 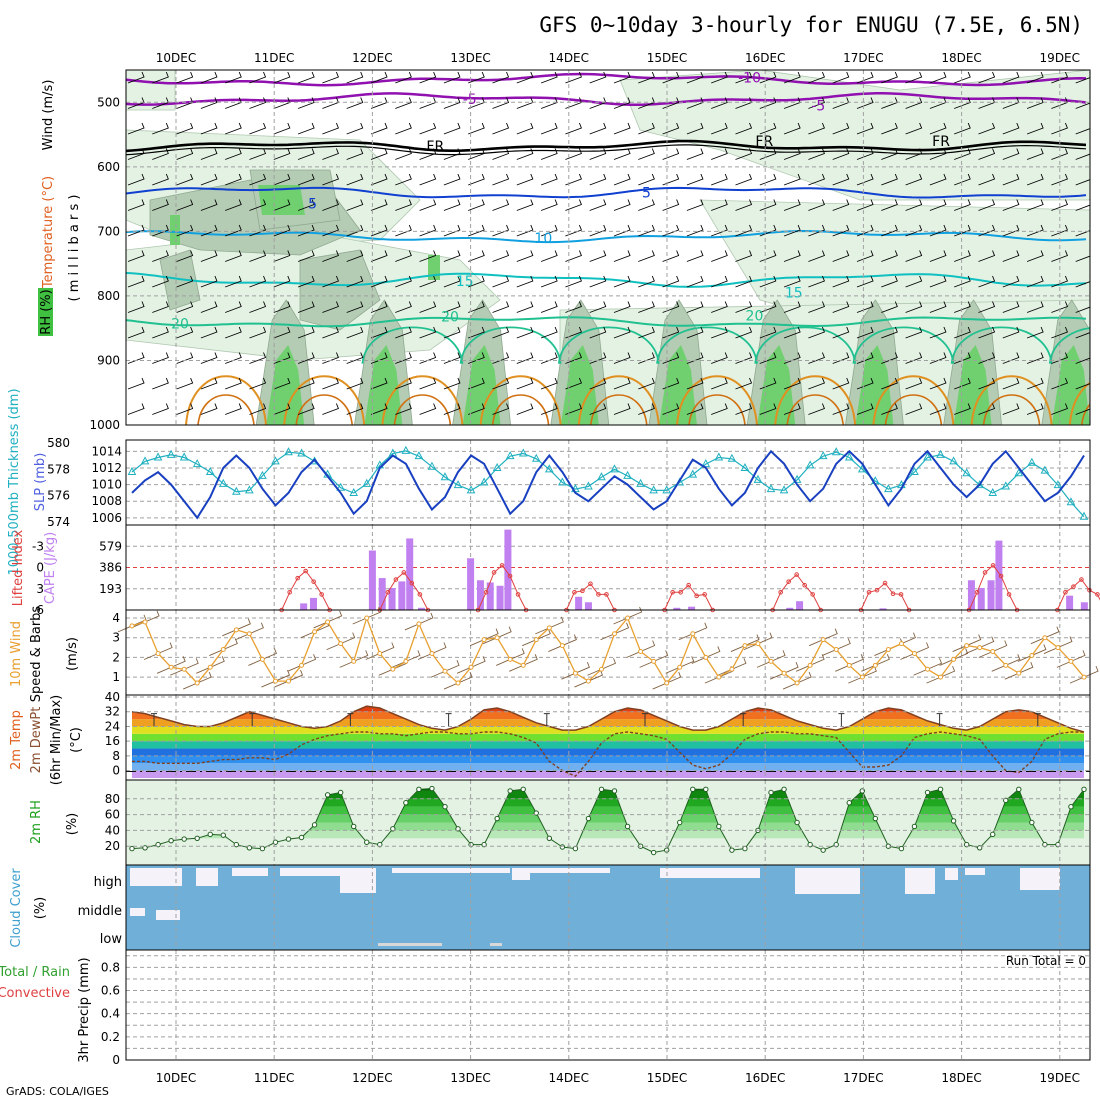 I want to click on wind-tick: 3, so click(x=116, y=638).